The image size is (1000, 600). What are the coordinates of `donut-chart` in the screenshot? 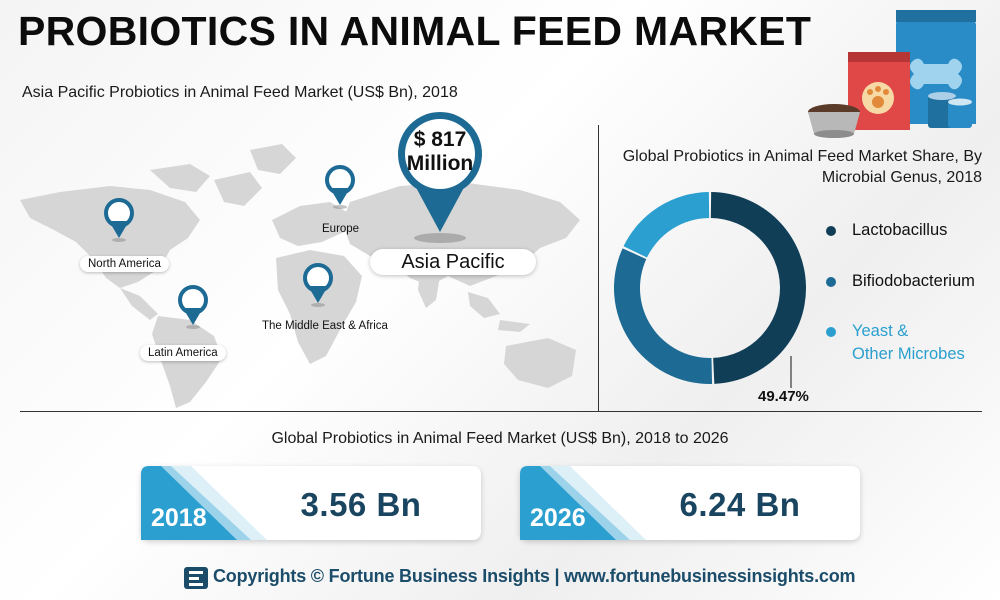 It's located at (710, 290).